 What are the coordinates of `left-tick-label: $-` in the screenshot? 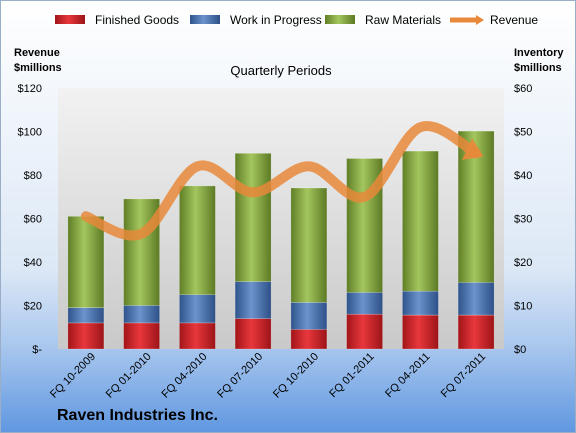 It's located at (37, 350).